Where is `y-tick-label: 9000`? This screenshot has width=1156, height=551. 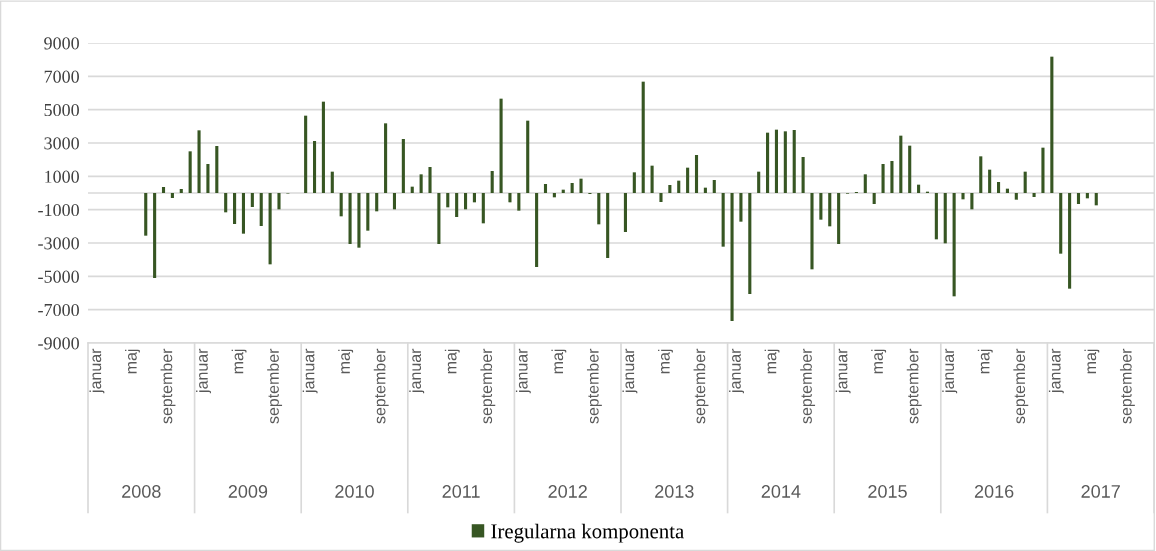
y-tick-label: 9000 is located at coordinates (61, 43).